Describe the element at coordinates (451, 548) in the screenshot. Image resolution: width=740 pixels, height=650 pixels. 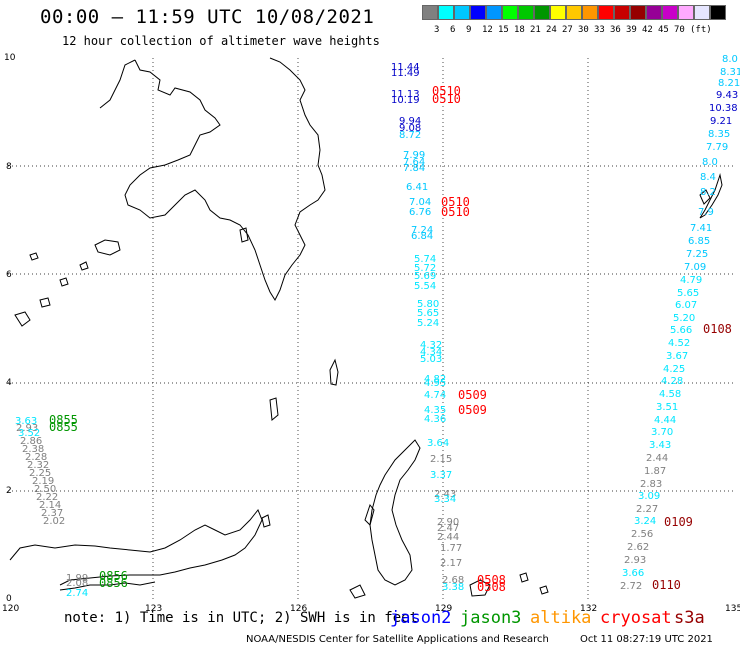
I see `wave-height-value: 1.77` at that location.